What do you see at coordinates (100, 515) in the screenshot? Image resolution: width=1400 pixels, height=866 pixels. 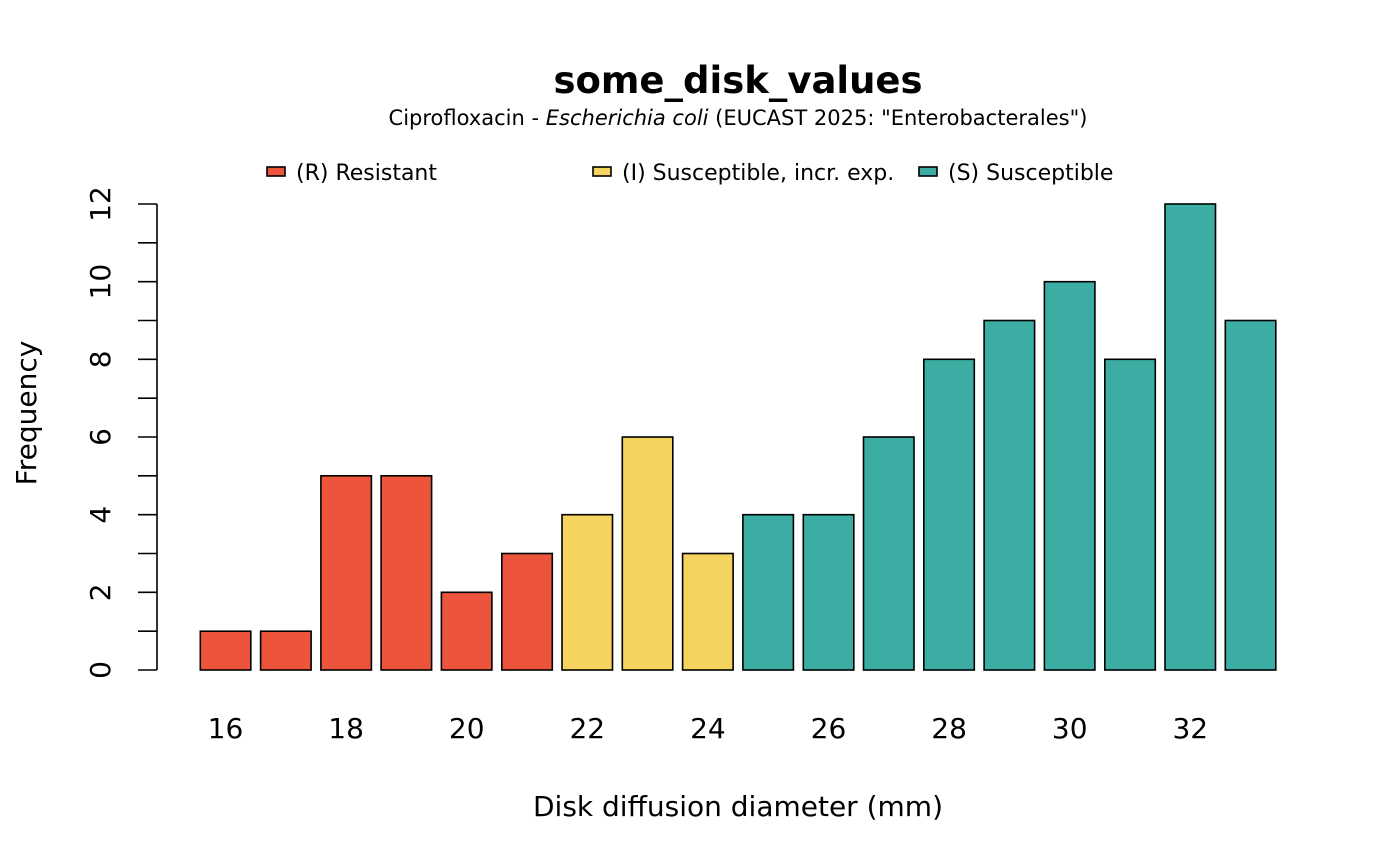 I see `y-tick-label: 4` at bounding box center [100, 515].